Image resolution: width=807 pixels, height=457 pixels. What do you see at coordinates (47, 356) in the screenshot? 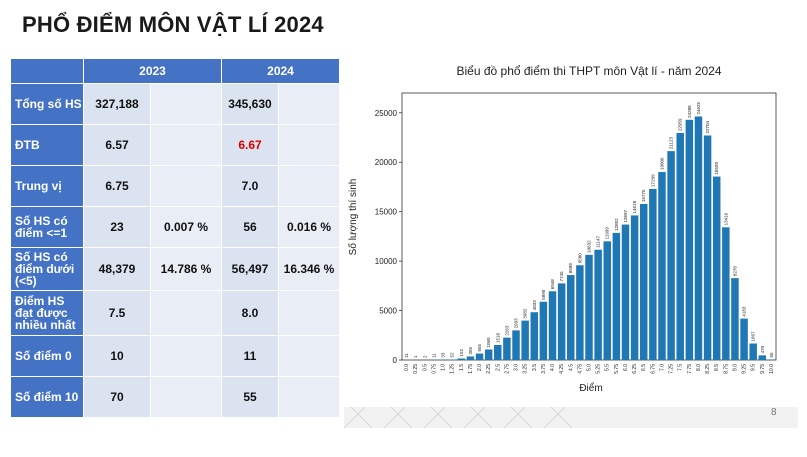
I see `row-label: Số điểm 0` at bounding box center [47, 356].